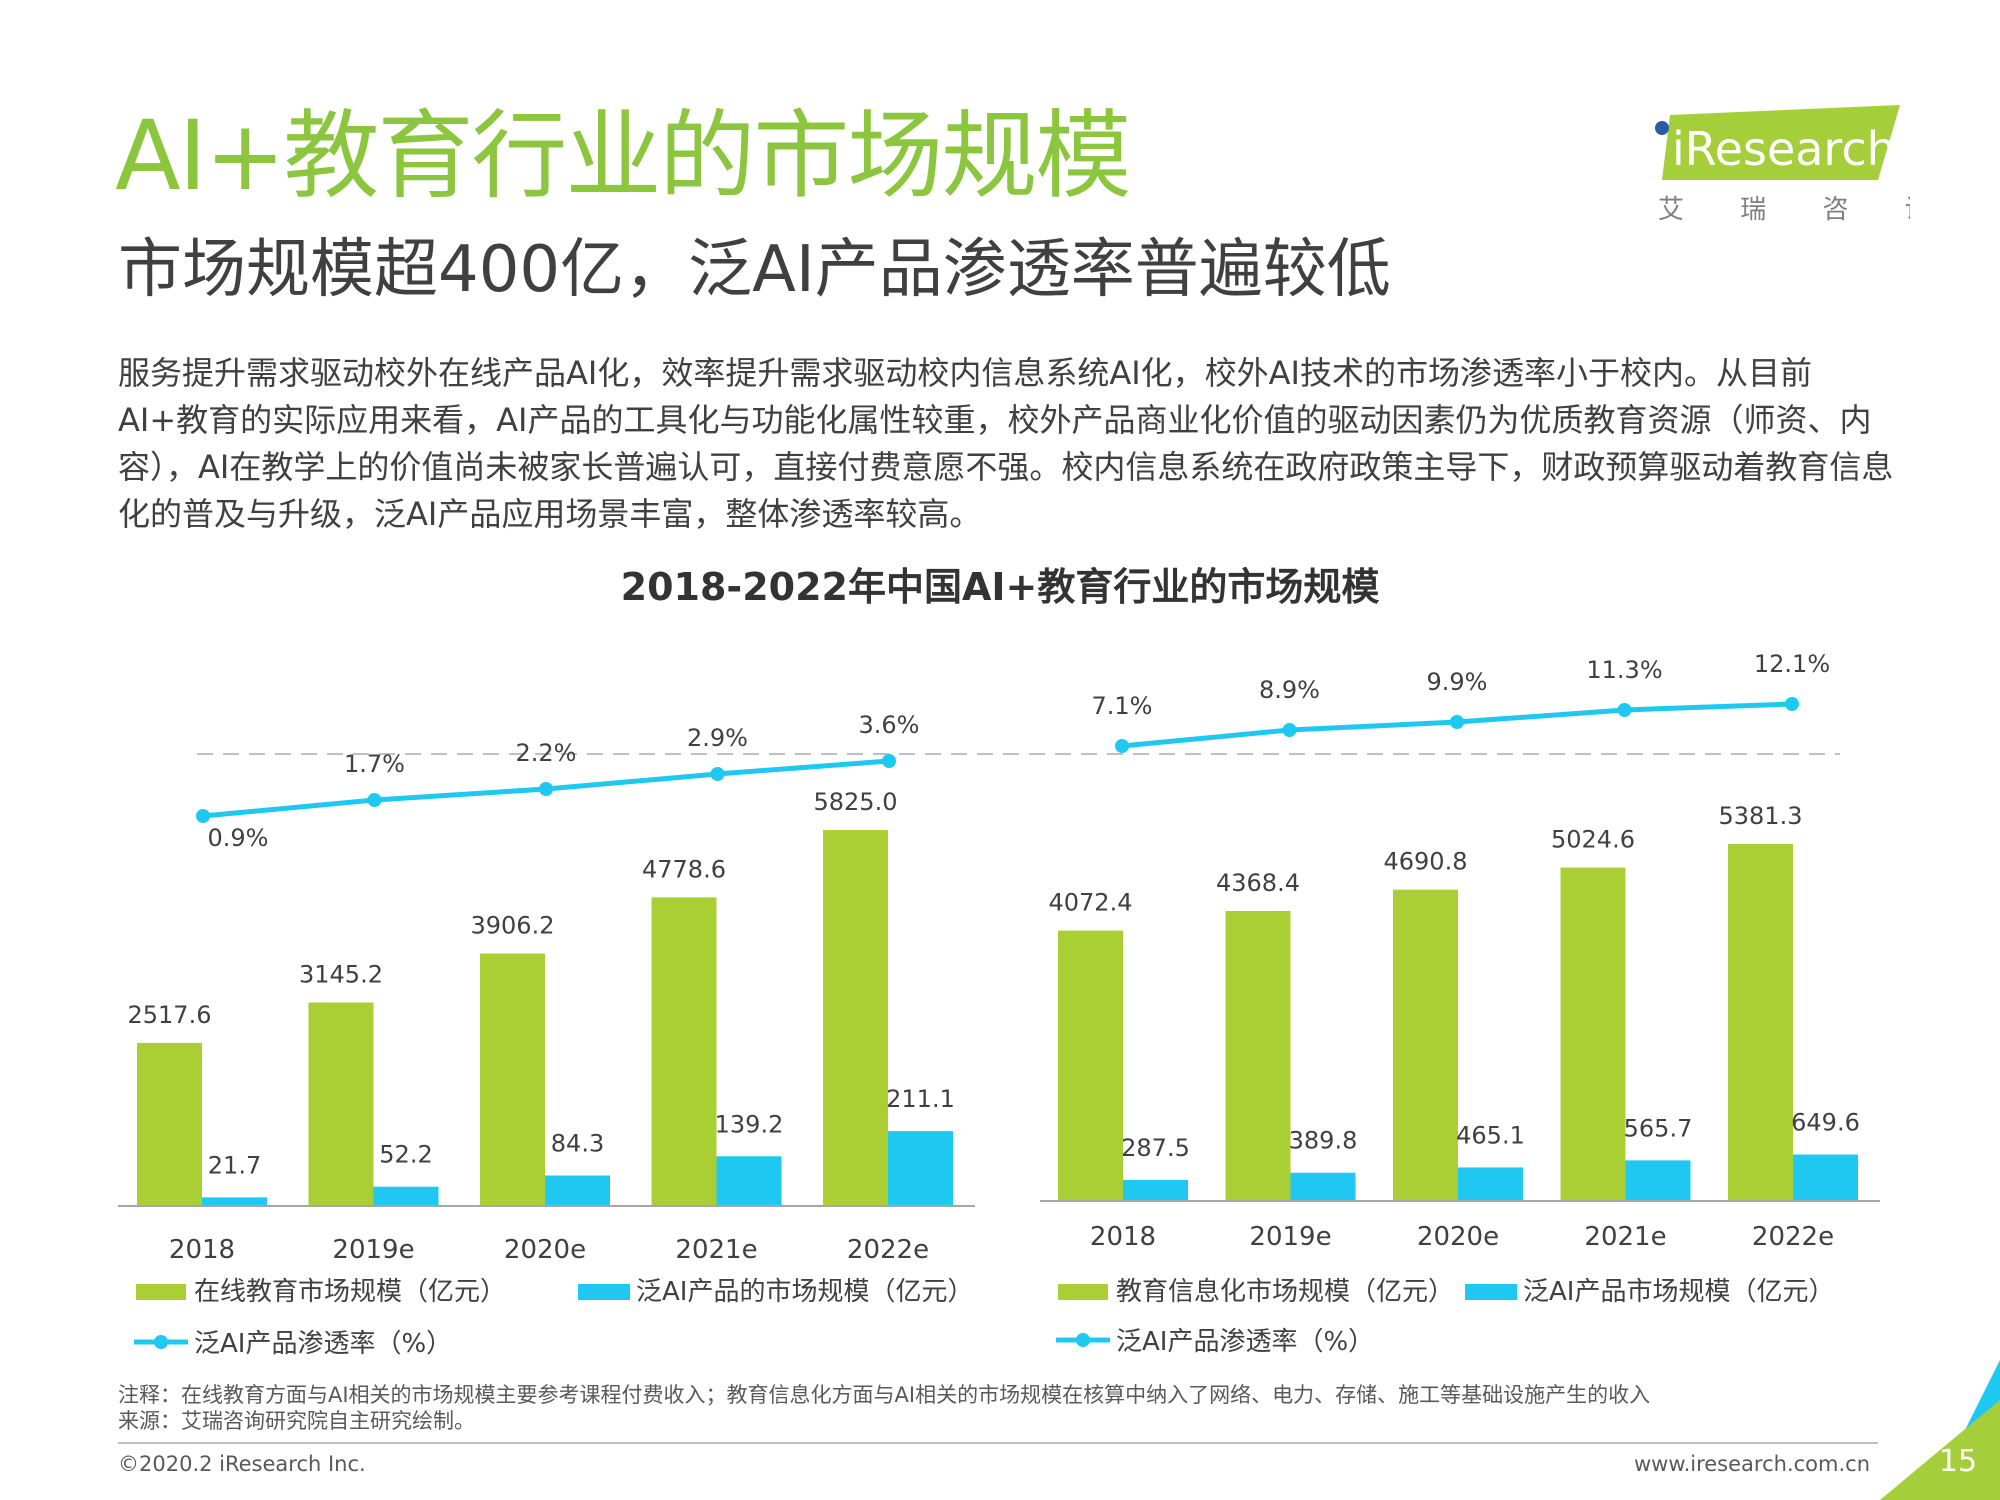 This screenshot has width=2000, height=1500. Describe the element at coordinates (1091, 903) in the screenshot. I see `bar-label-main: 4072.4` at that location.